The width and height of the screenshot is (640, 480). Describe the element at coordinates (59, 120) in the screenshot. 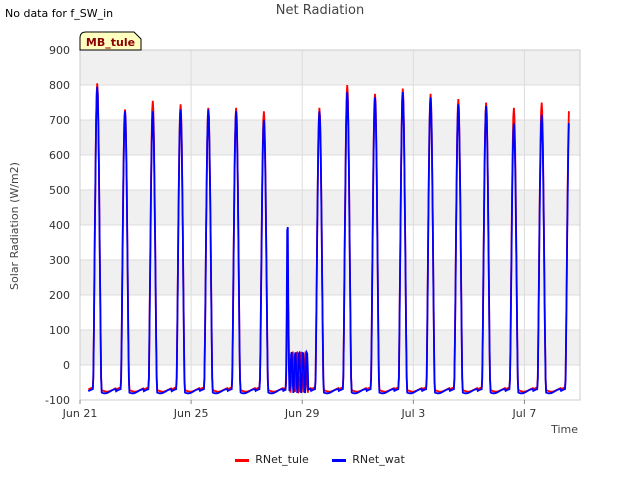

I see `y-tick-label: 700` at that location.